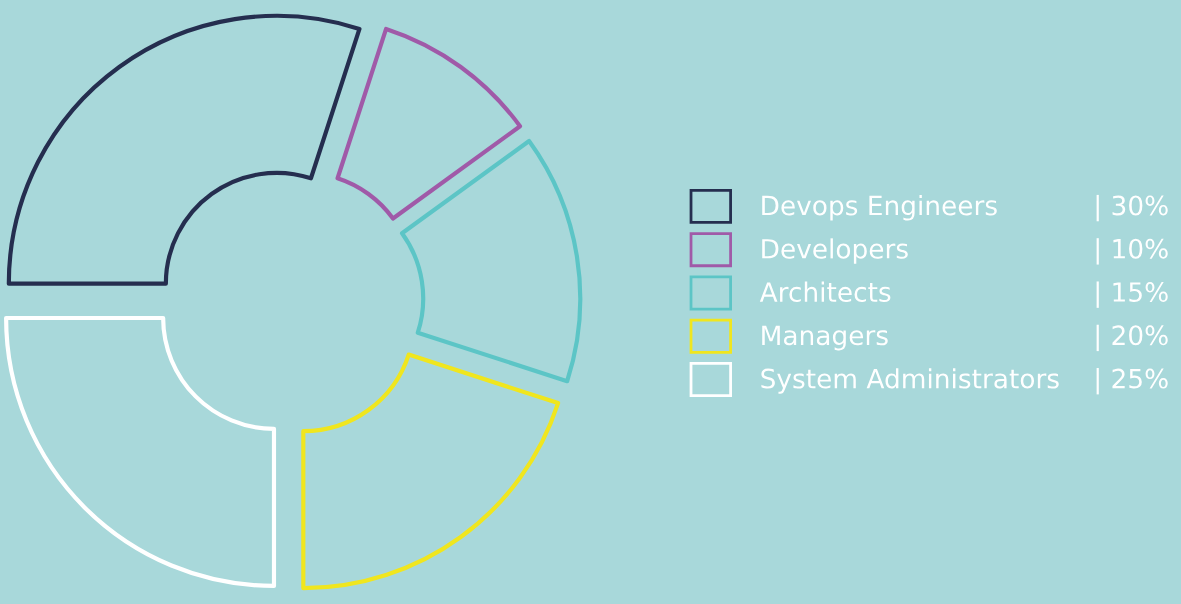  What do you see at coordinates (1132, 294) in the screenshot?
I see `data-label: | 15%` at bounding box center [1132, 294].